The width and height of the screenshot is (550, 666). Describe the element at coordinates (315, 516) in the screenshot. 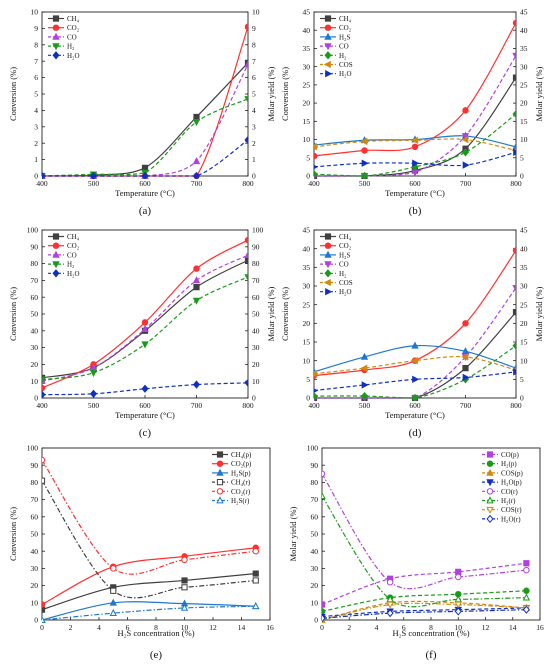

I see `y-tick-label: 60` at that location.